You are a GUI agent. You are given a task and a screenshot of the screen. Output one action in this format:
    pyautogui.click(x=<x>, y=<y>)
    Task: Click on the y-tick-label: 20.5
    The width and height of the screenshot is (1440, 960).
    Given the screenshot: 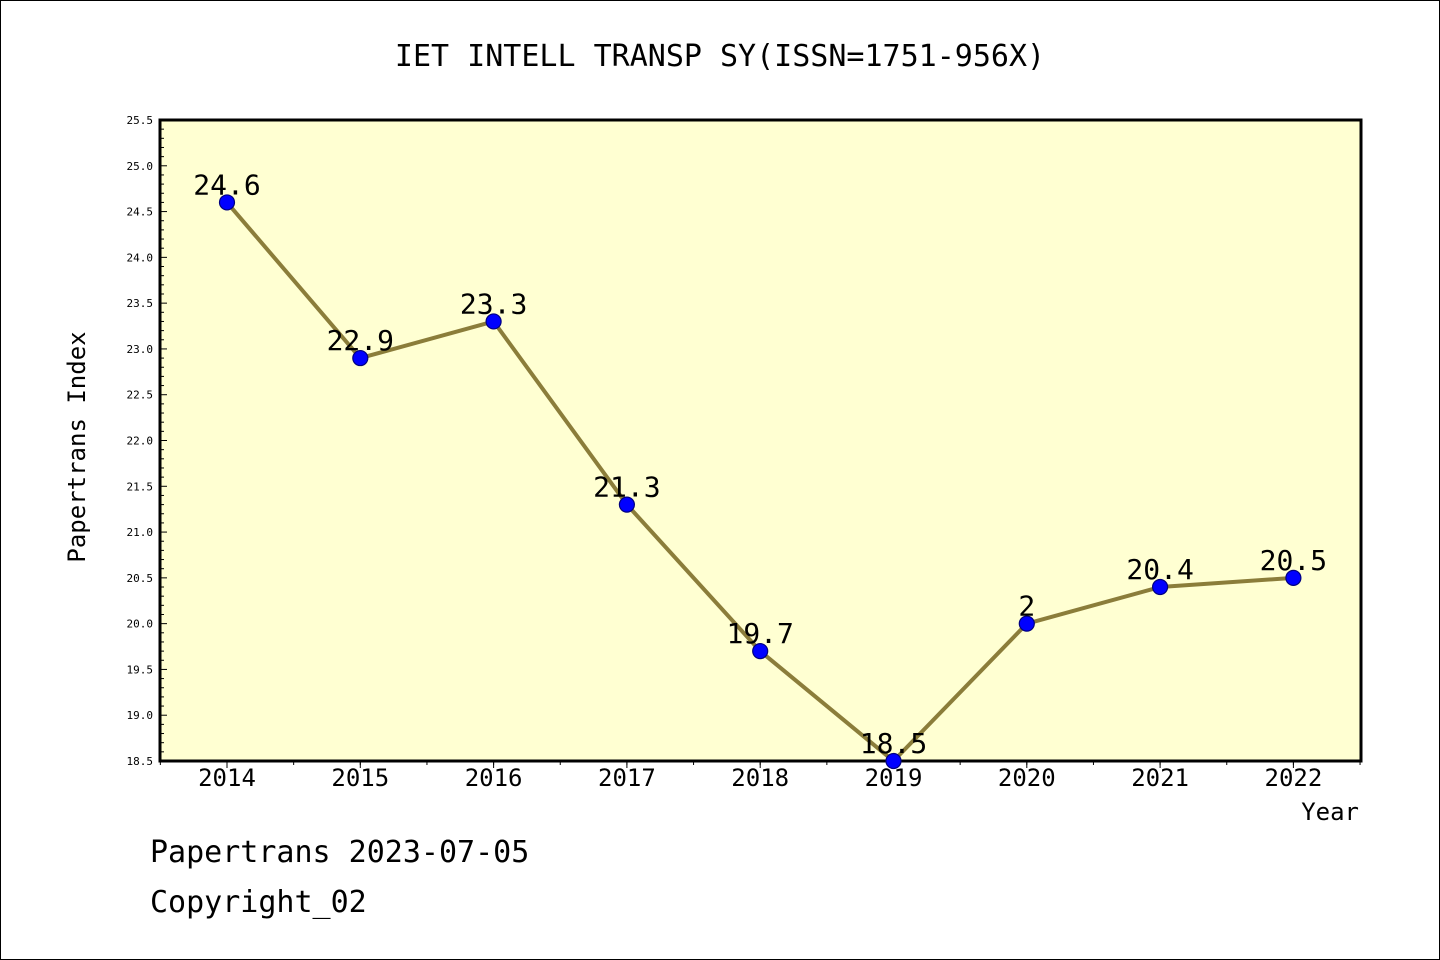 What is the action you would take?
    pyautogui.click(x=140, y=578)
    